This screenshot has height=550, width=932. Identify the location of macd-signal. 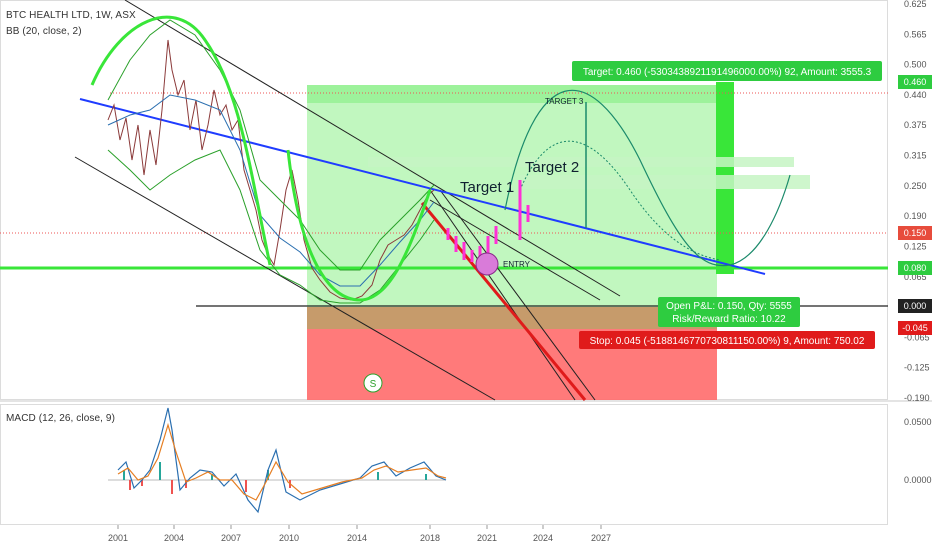
(282, 461).